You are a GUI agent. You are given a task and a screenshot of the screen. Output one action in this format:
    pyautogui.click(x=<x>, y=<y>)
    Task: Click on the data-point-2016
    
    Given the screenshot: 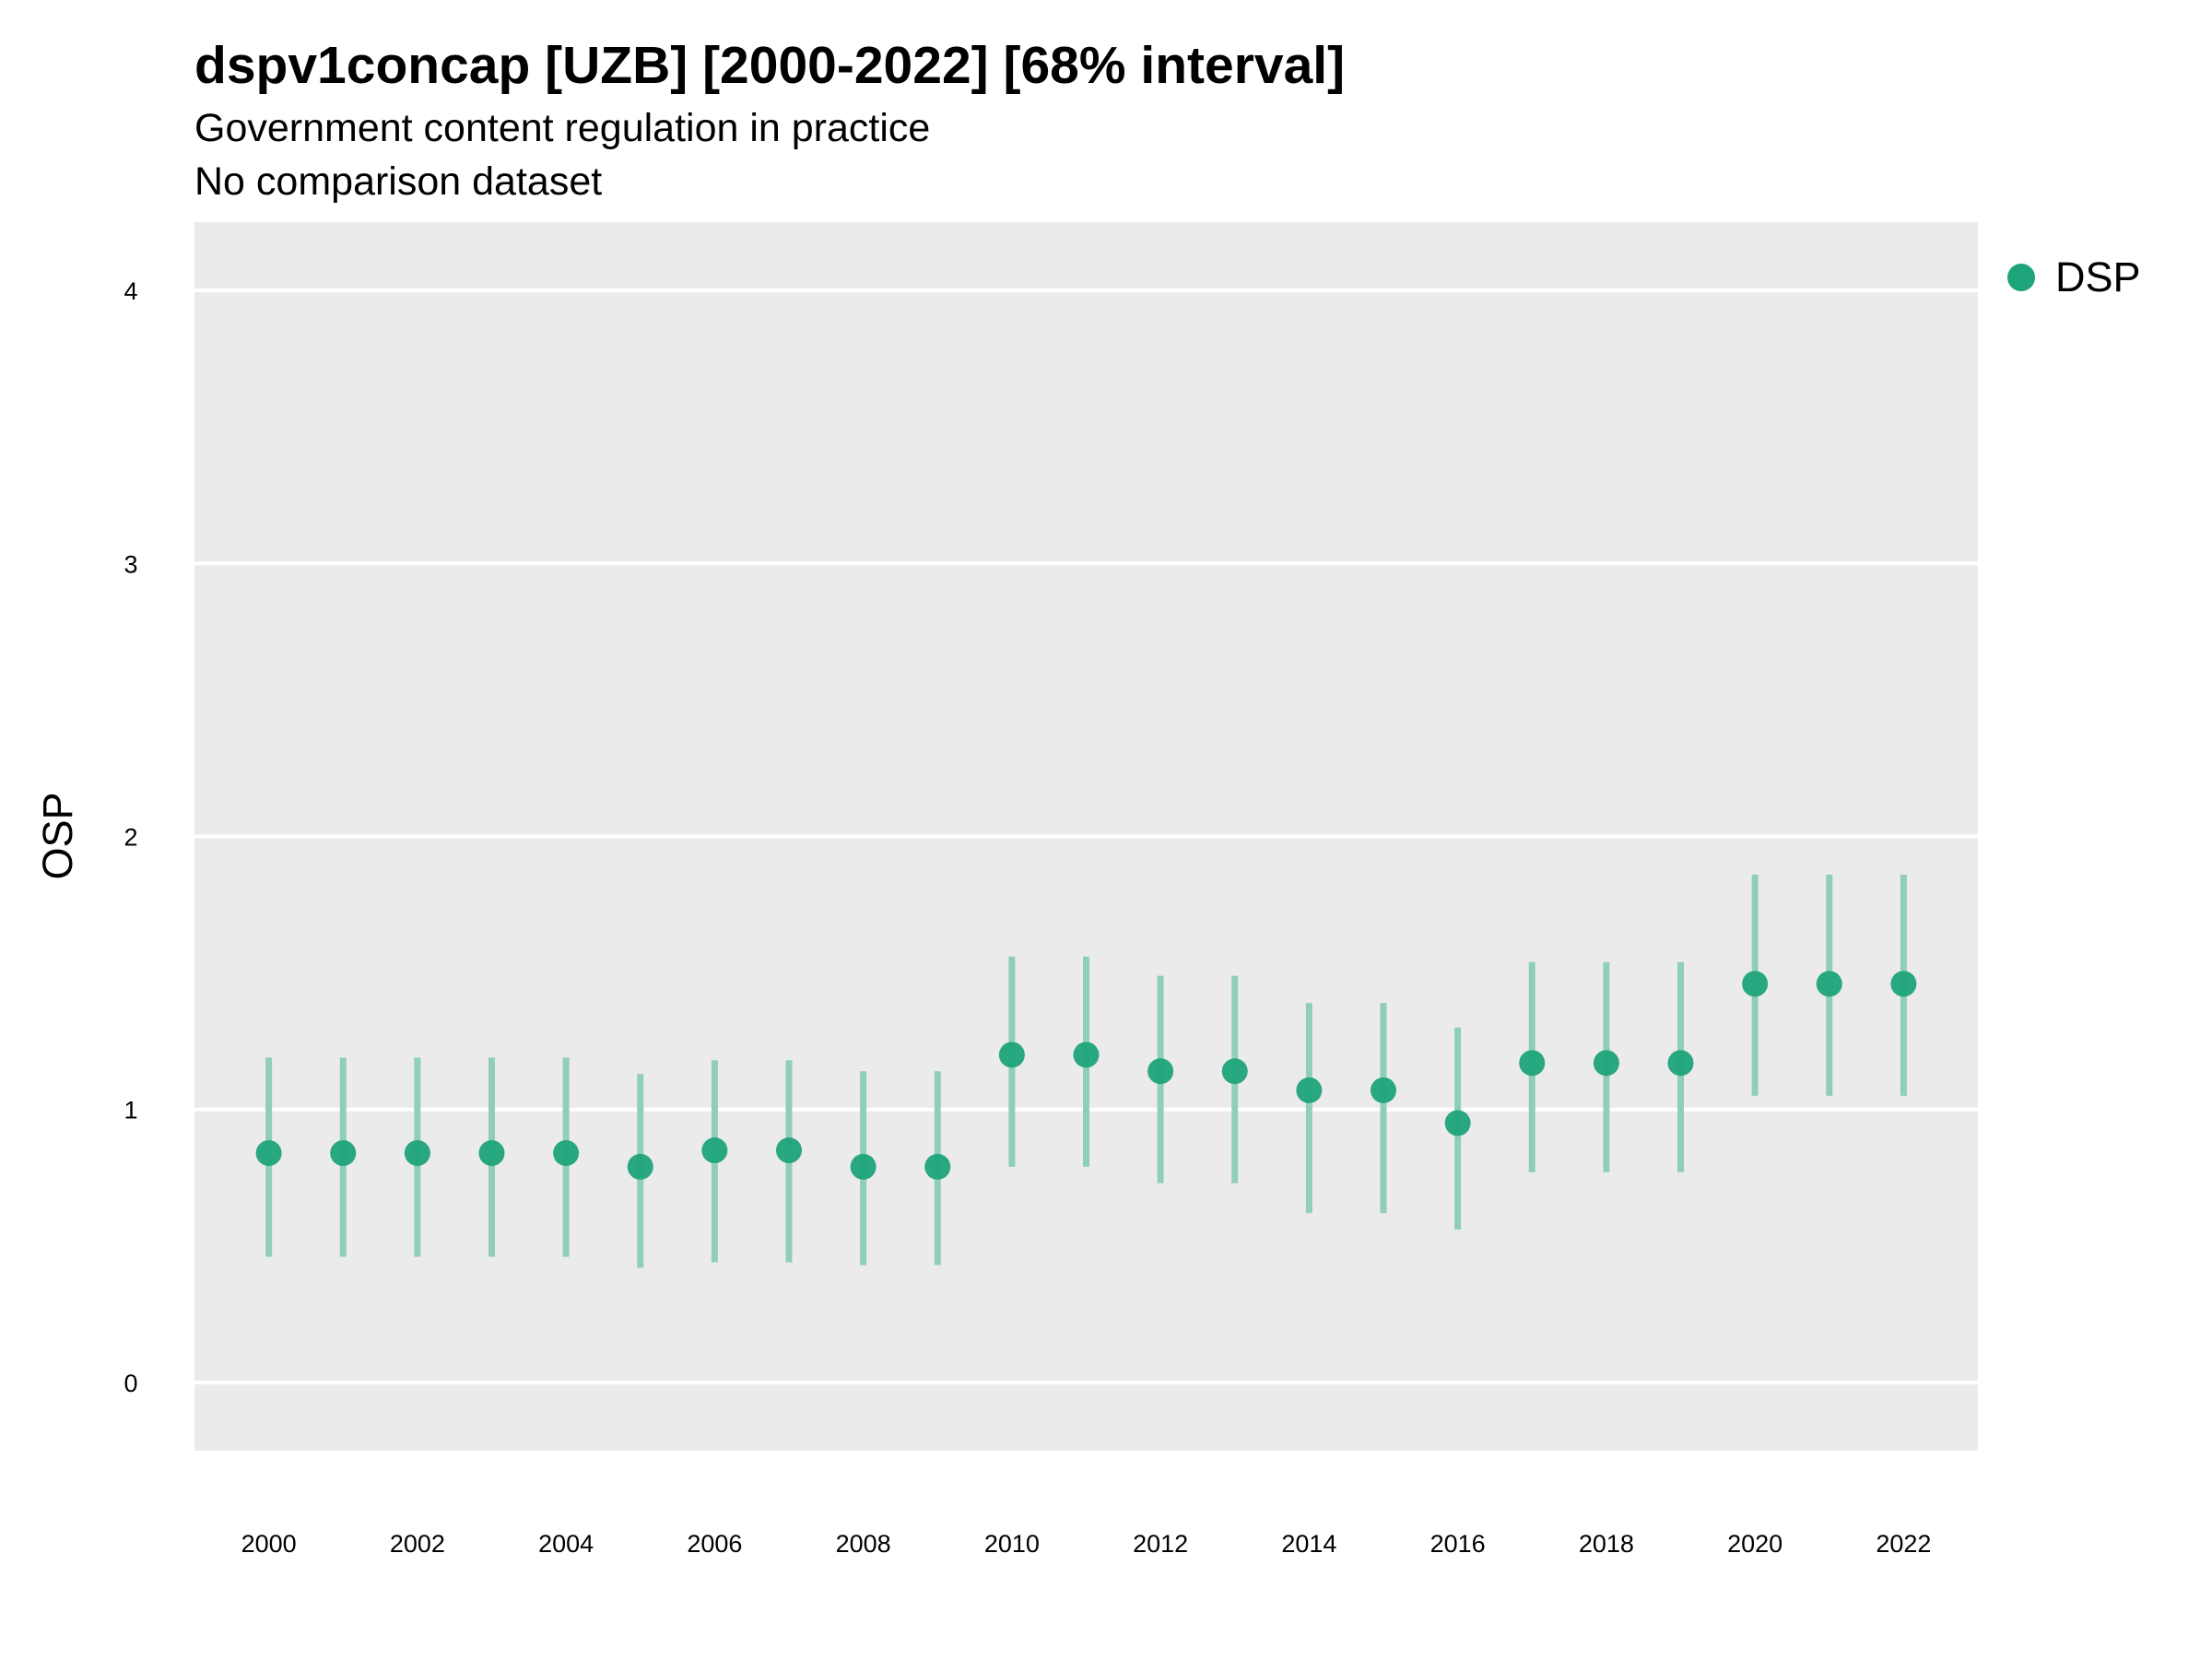 What is the action you would take?
    pyautogui.click(x=1457, y=1123)
    